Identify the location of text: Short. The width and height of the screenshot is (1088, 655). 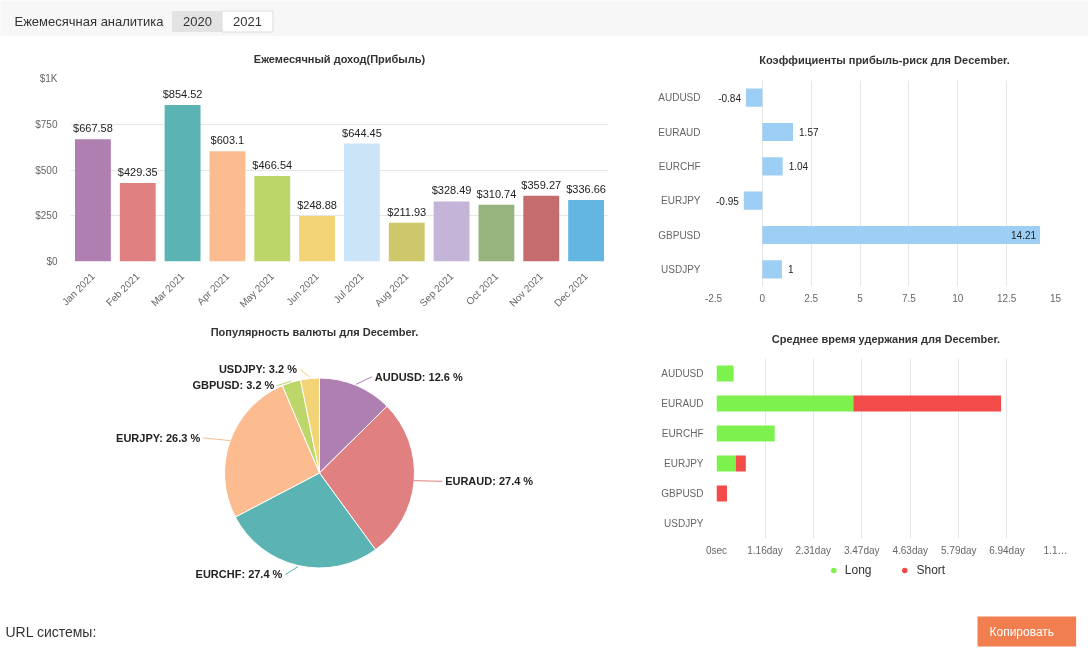
(931, 570).